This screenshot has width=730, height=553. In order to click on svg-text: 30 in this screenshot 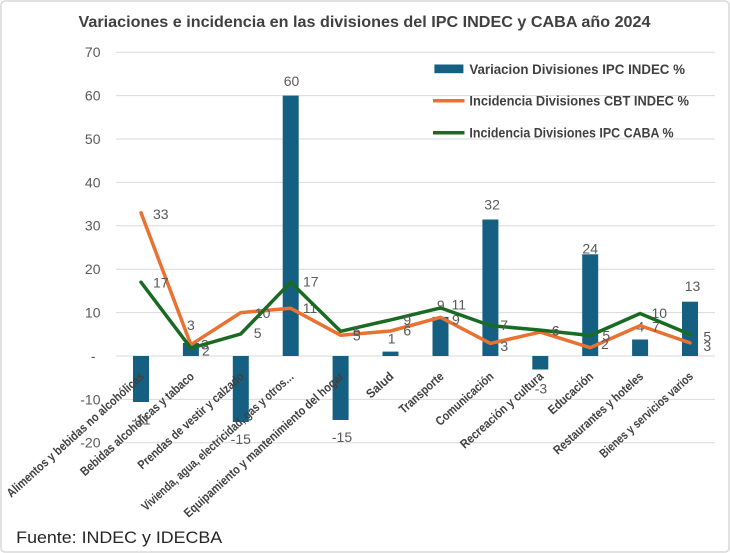, I will do `click(93, 226)`.